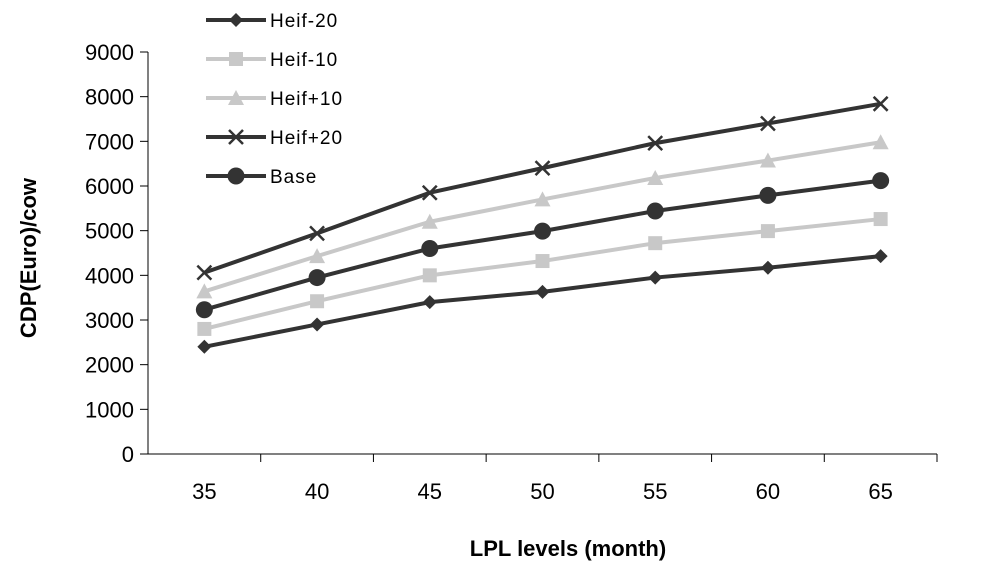 Image resolution: width=989 pixels, height=564 pixels. I want to click on legend-item: Base, so click(261, 177).